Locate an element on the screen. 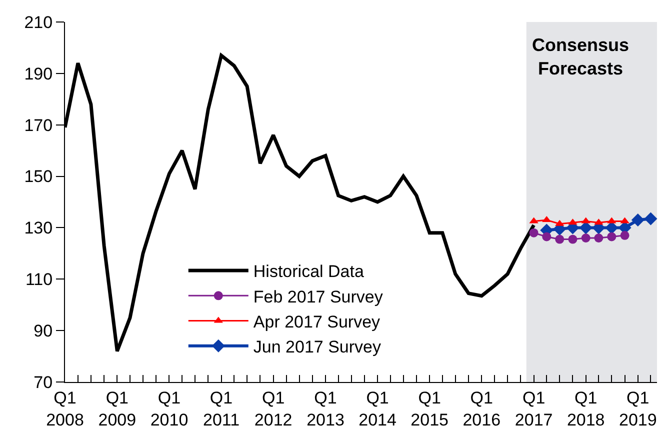 This screenshot has height=442, width=661. y-tick-label: 110 is located at coordinates (39, 280).